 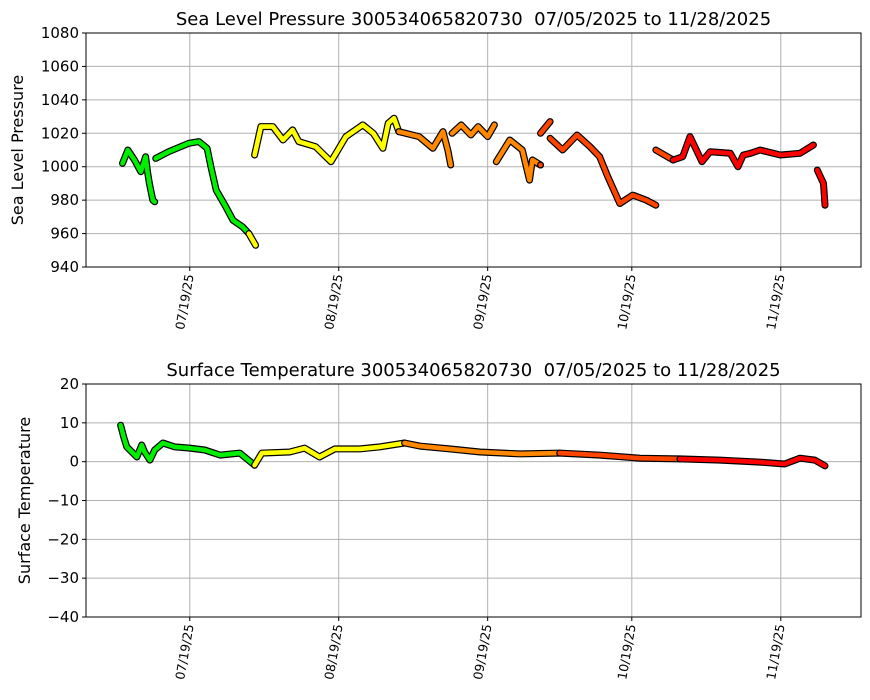 What do you see at coordinates (24, 500) in the screenshot?
I see `y-axis-label: Surface Temperature` at bounding box center [24, 500].